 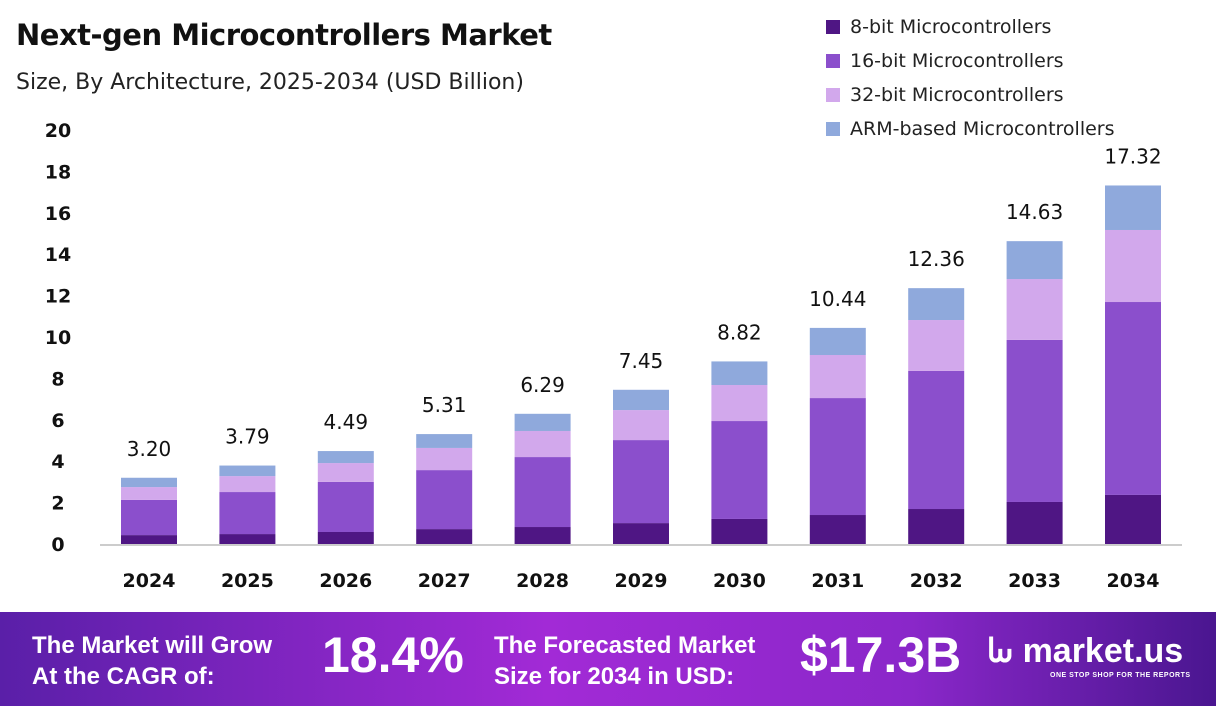 I want to click on legend-item-32bit: 32-bit Microcontrollers, so click(x=970, y=95).